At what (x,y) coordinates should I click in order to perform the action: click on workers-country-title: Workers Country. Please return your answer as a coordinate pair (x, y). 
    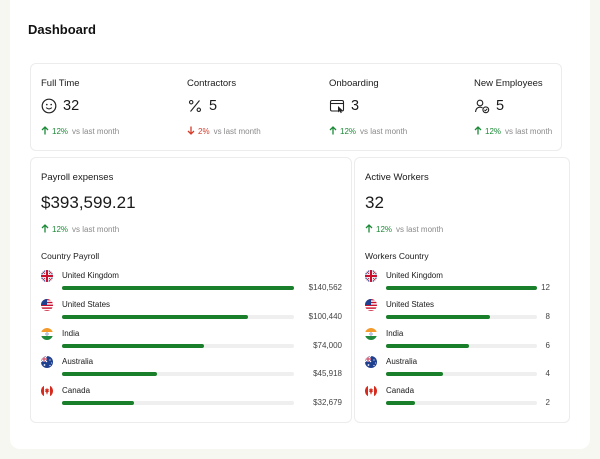
    Looking at the image, I should click on (397, 256).